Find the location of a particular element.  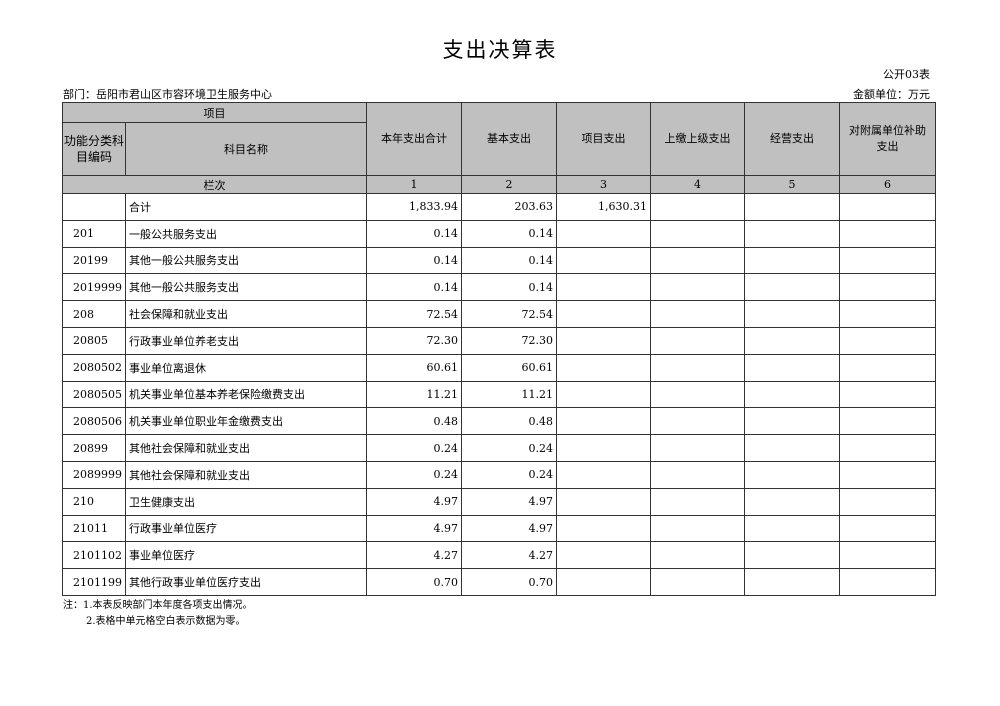

col-num: 3 is located at coordinates (603, 184).